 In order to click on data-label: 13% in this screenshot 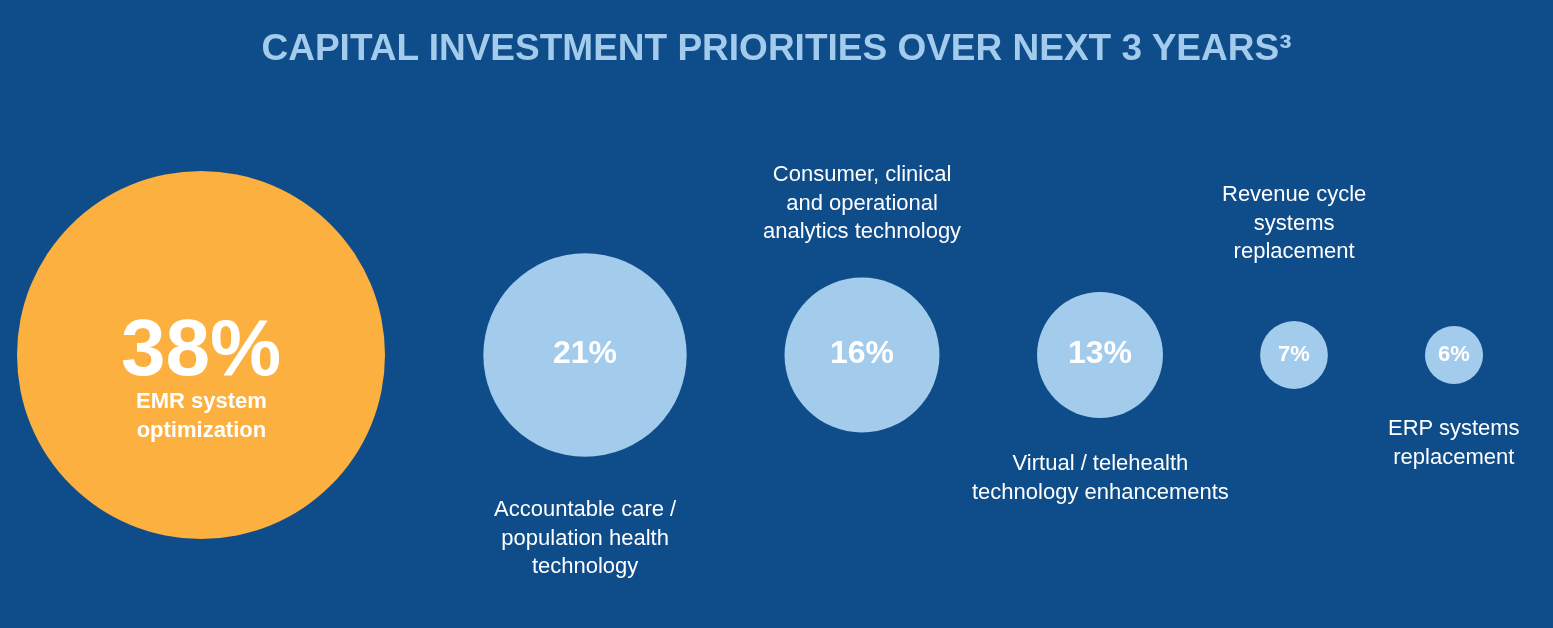, I will do `click(1100, 352)`.